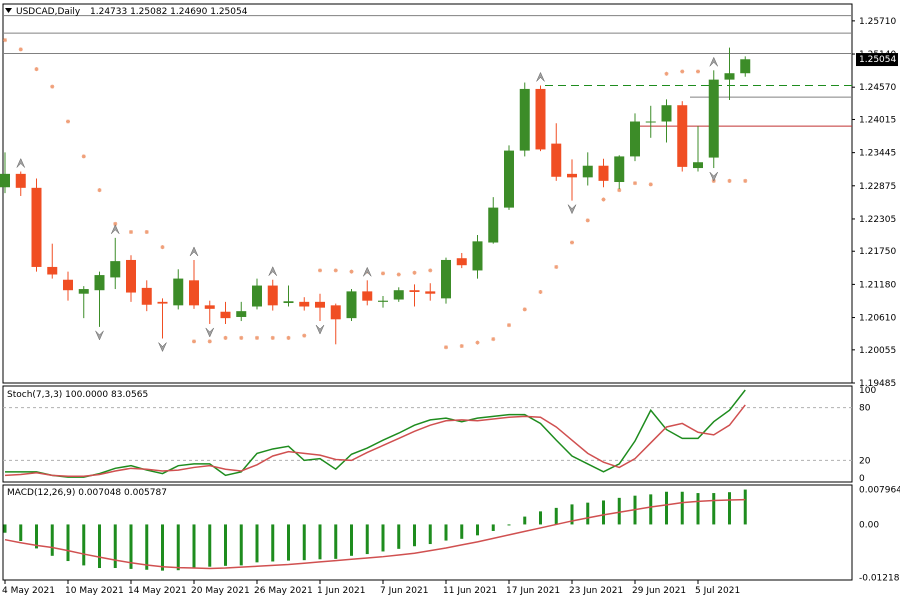 Image resolution: width=900 pixels, height=604 pixels. I want to click on stoch-signal-line, so click(375, 440).